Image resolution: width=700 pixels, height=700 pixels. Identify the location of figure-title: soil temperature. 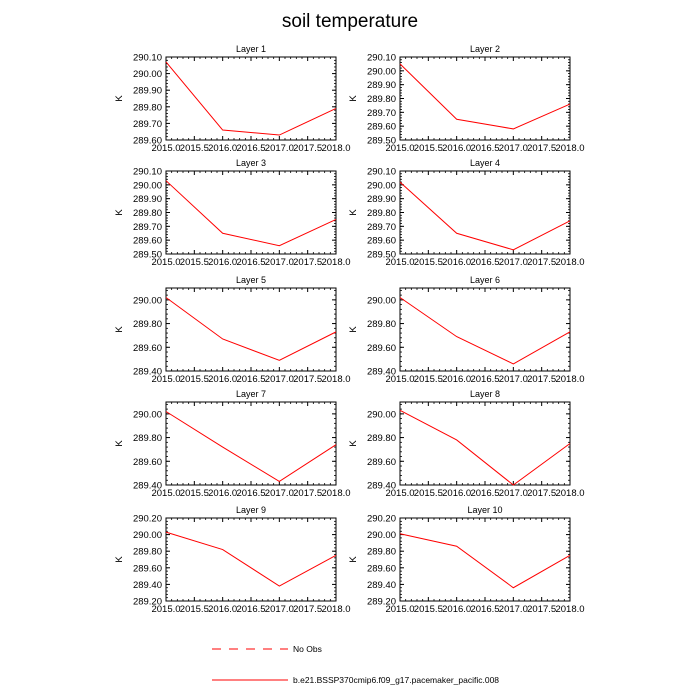
(350, 21).